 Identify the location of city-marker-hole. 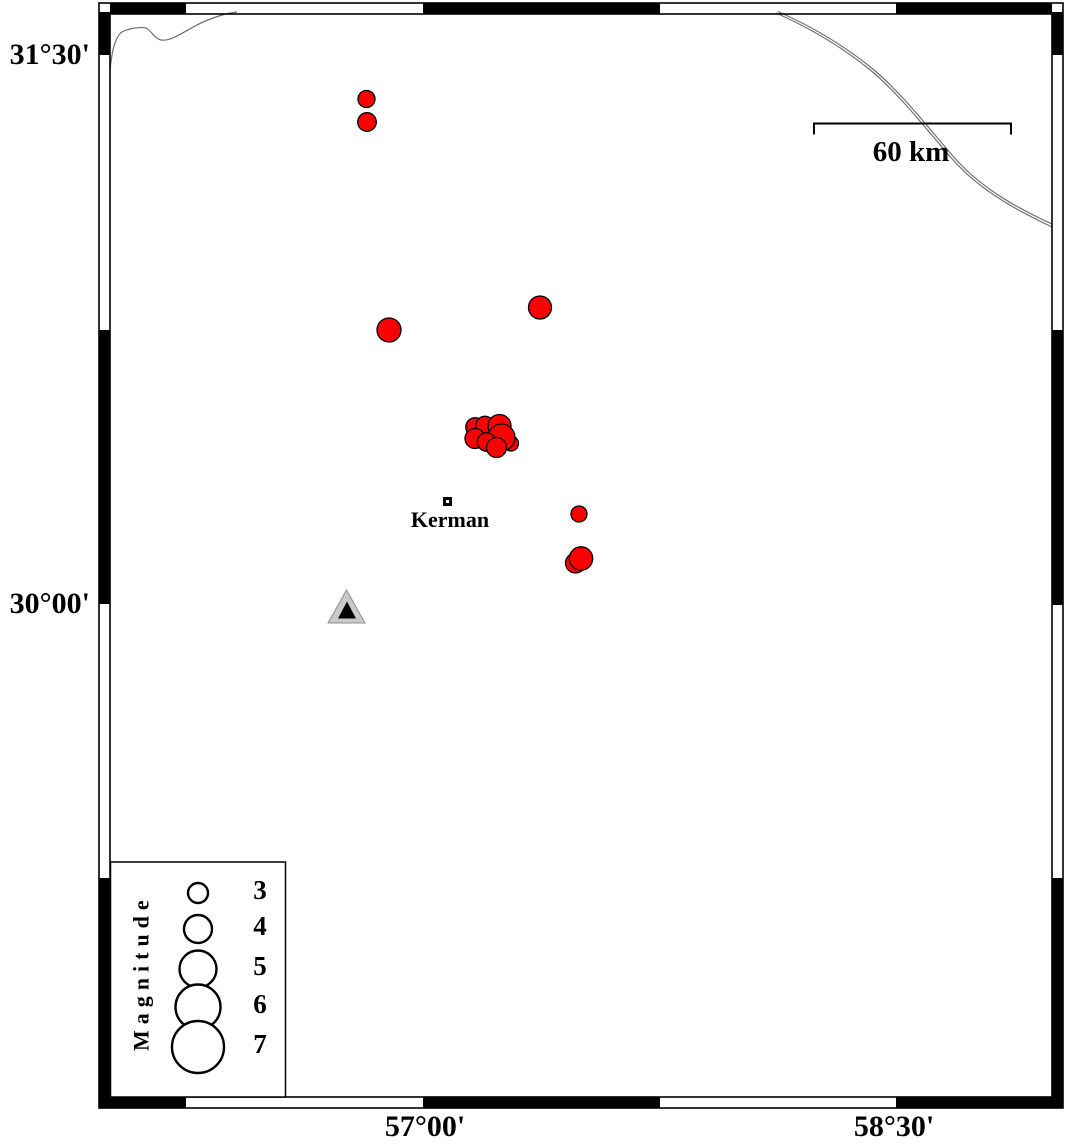
(447, 501).